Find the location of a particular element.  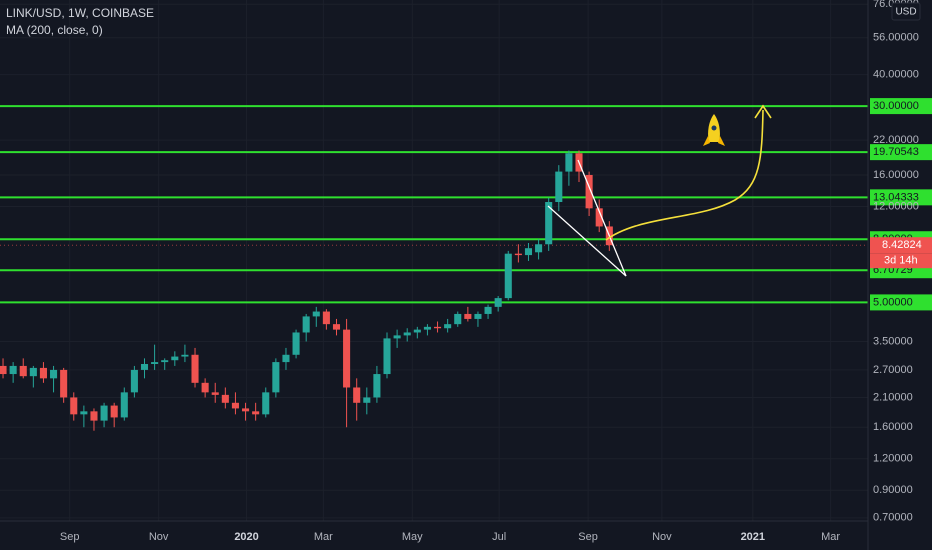

countdown-box is located at coordinates (901, 261).